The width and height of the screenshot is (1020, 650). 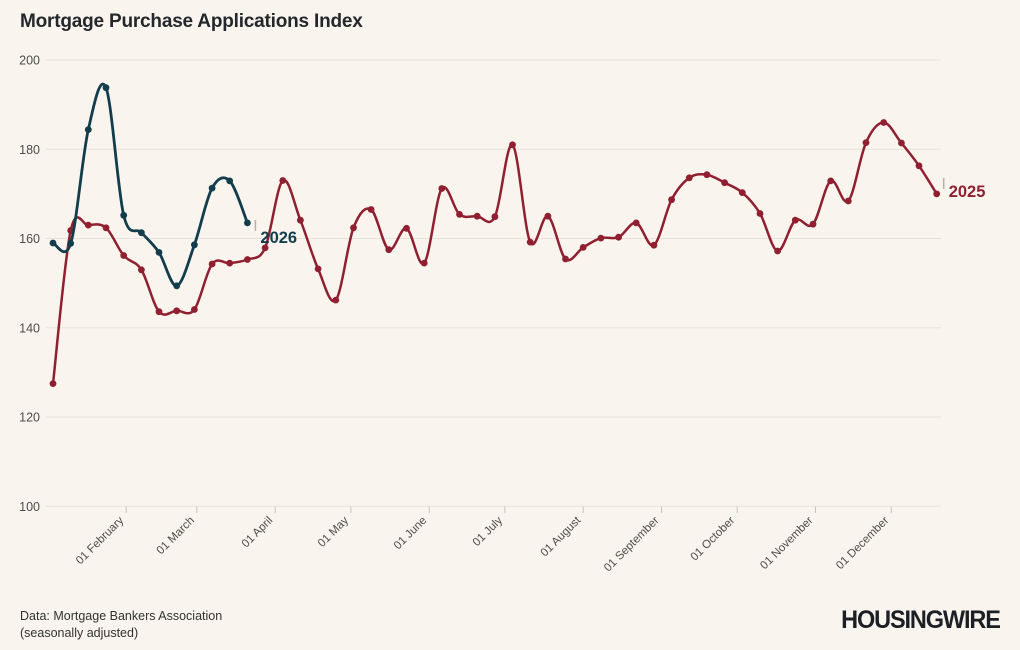 What do you see at coordinates (258, 533) in the screenshot?
I see `x-axis-tick-label: 01 April` at bounding box center [258, 533].